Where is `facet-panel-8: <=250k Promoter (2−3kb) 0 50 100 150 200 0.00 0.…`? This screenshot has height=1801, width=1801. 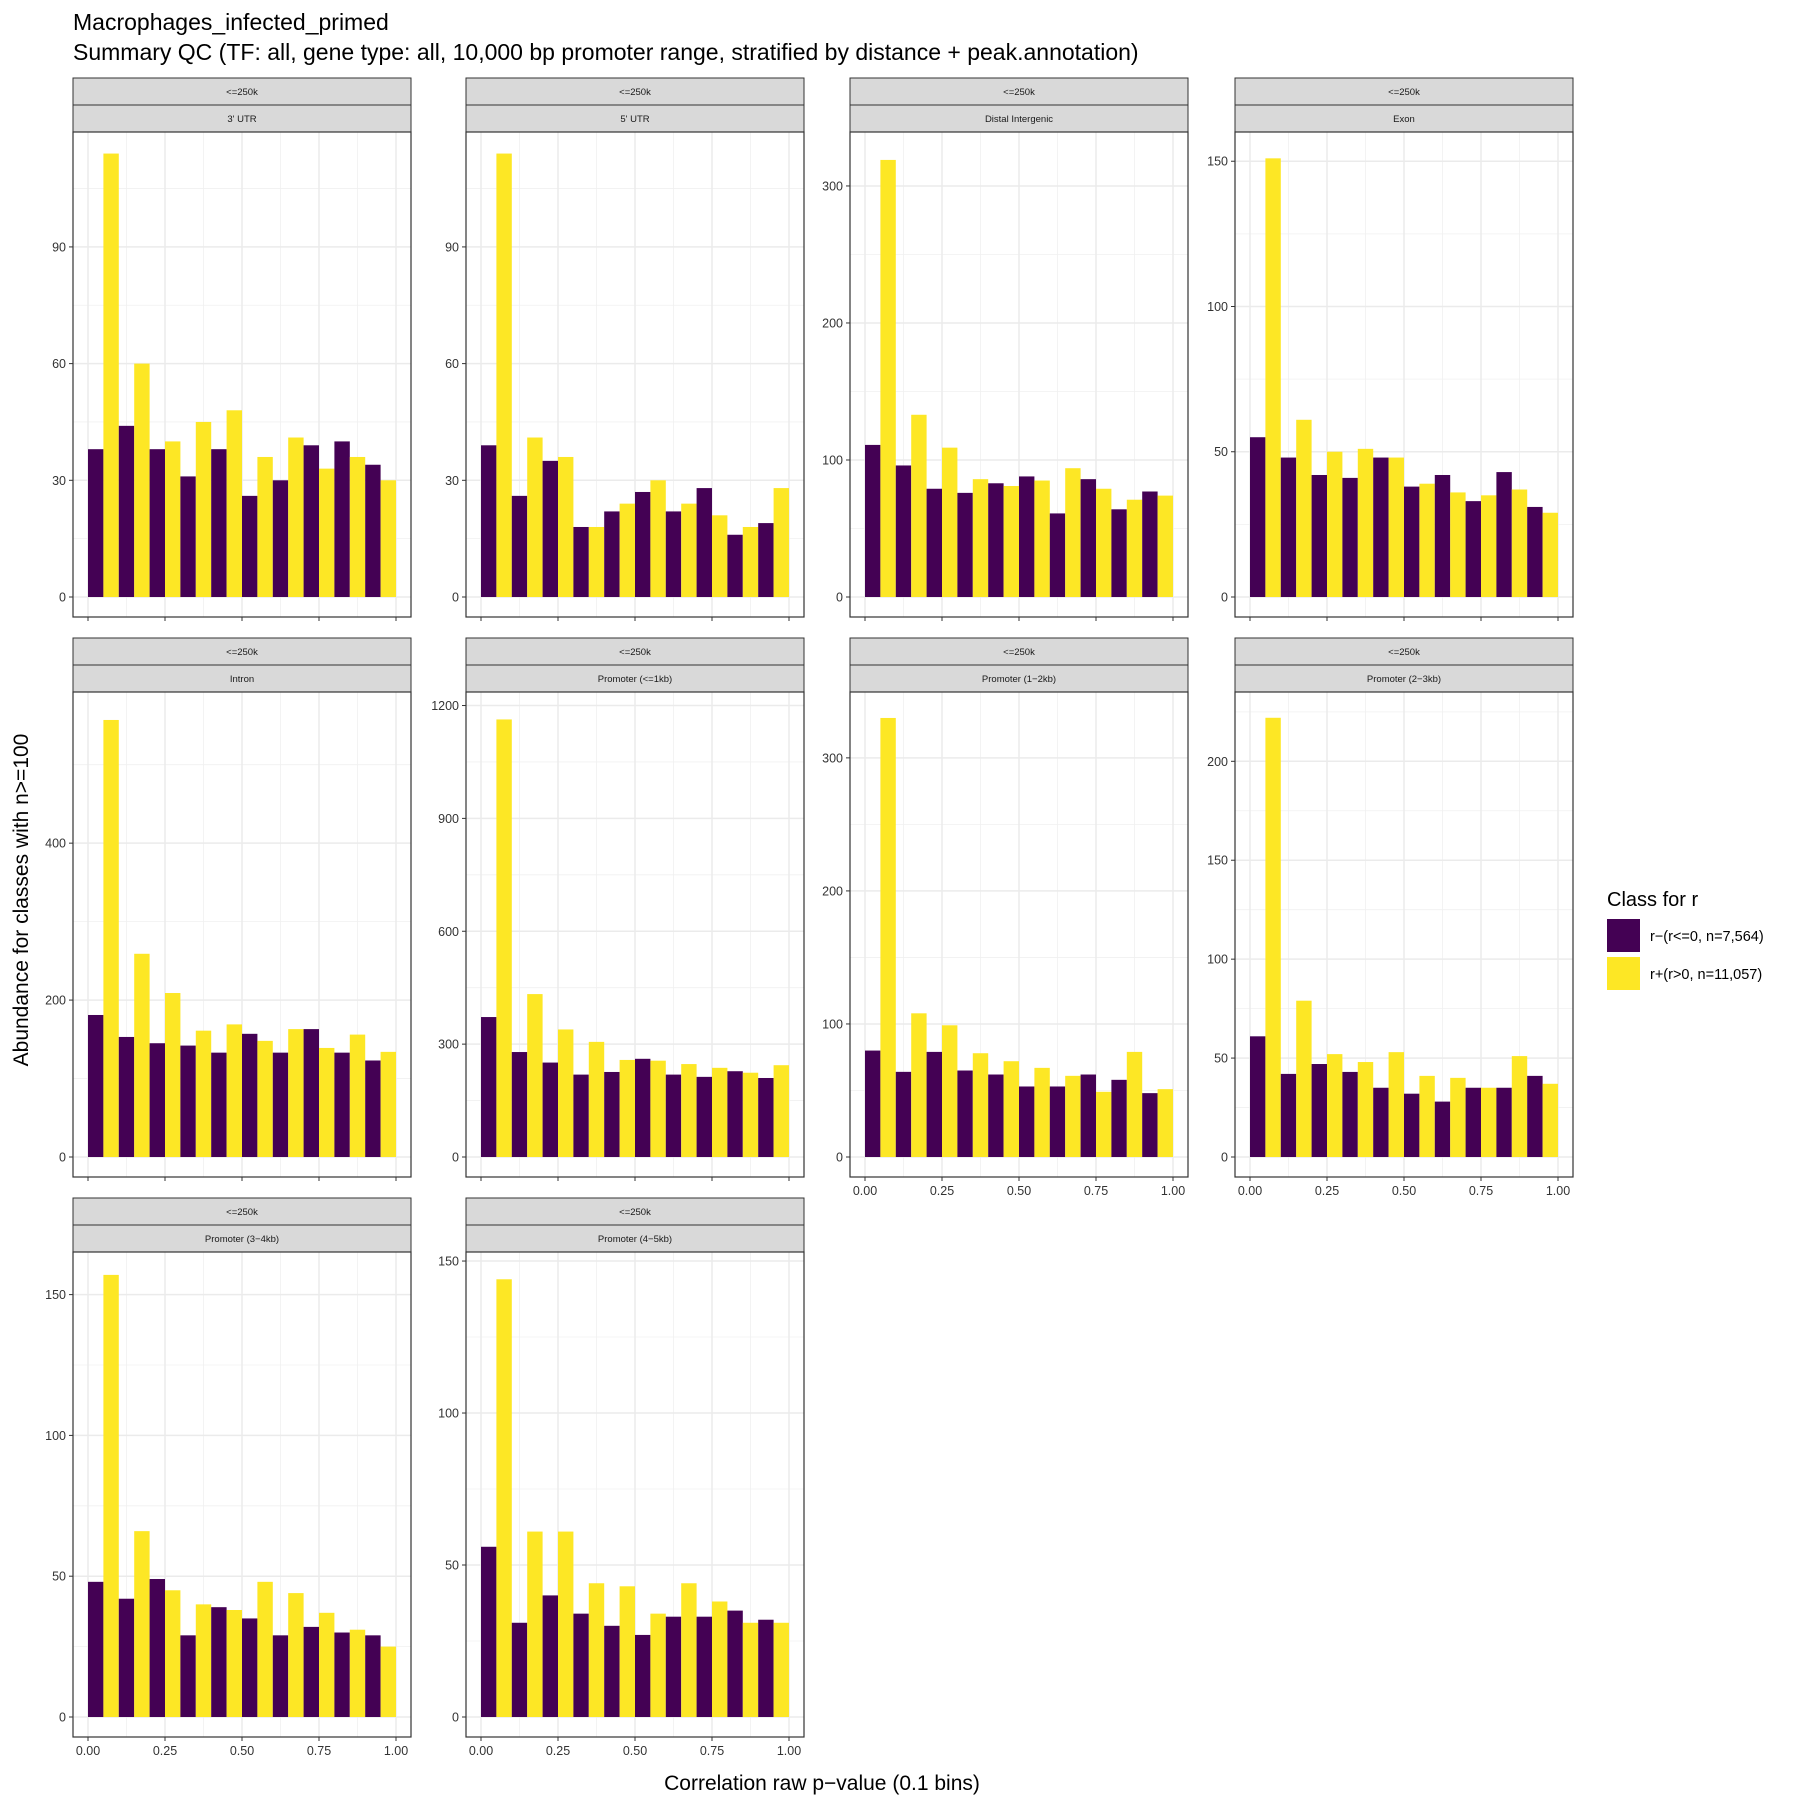
facet-panel-8: <=250k Promoter (2−3kb) 0 50 100 150 200 0.00 0.… is located at coordinates (1390, 917).